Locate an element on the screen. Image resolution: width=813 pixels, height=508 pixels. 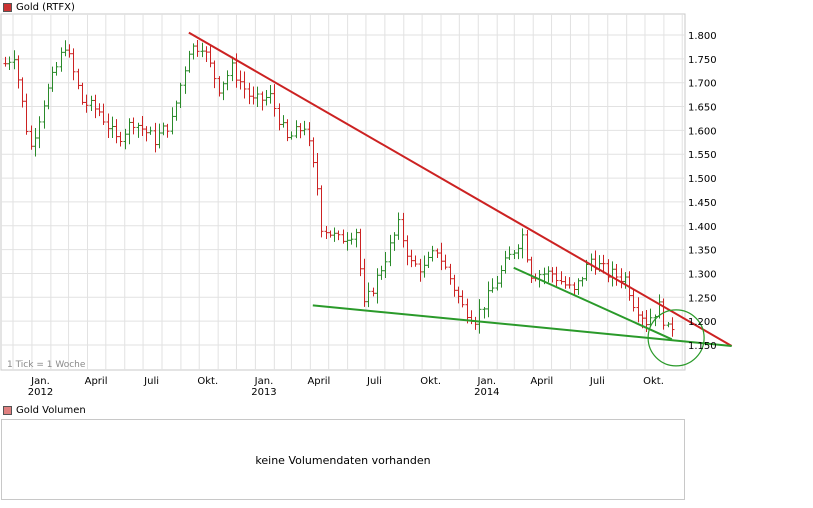
volume-panel: keine Volumendaten vorhanden is located at coordinates (343, 459).